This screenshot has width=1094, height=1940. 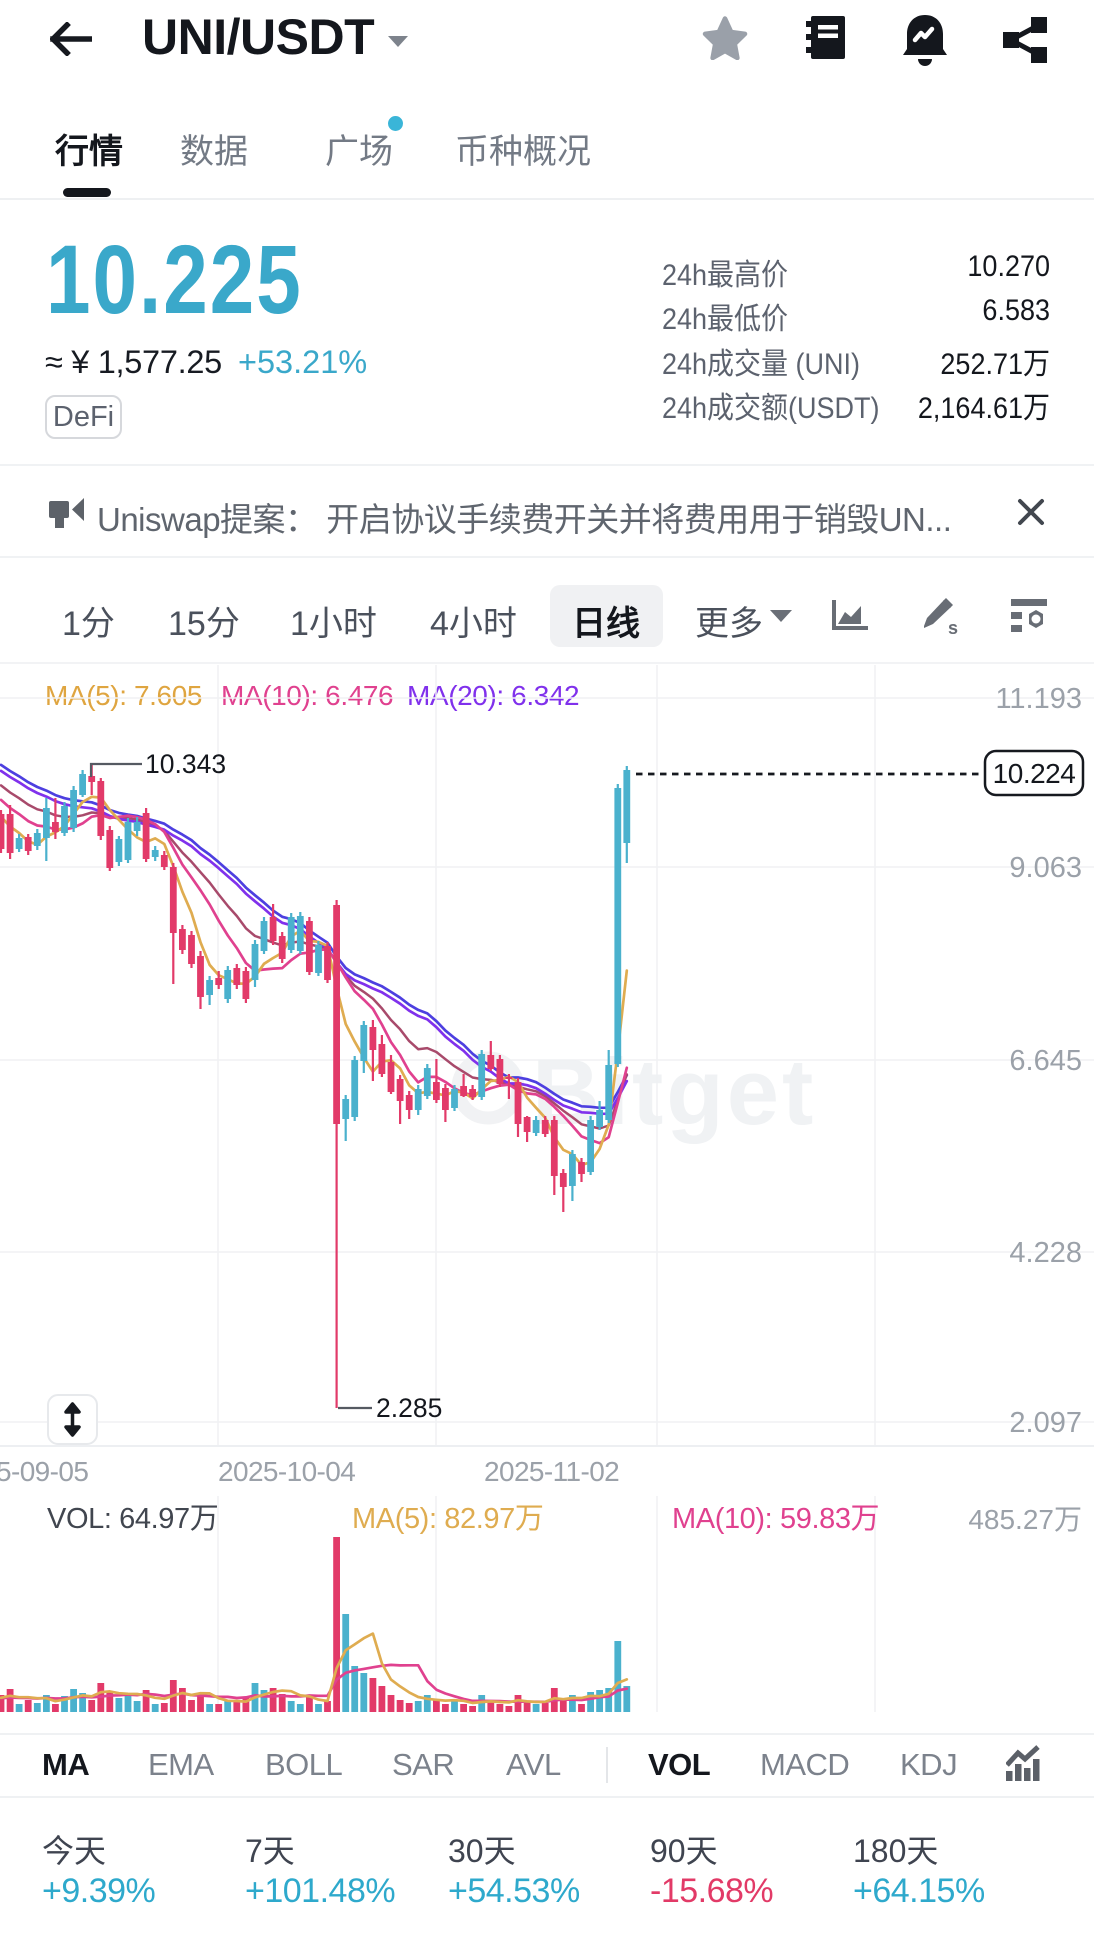 What do you see at coordinates (286, 1471) in the screenshot?
I see `svg-text: 2025-10-04` at bounding box center [286, 1471].